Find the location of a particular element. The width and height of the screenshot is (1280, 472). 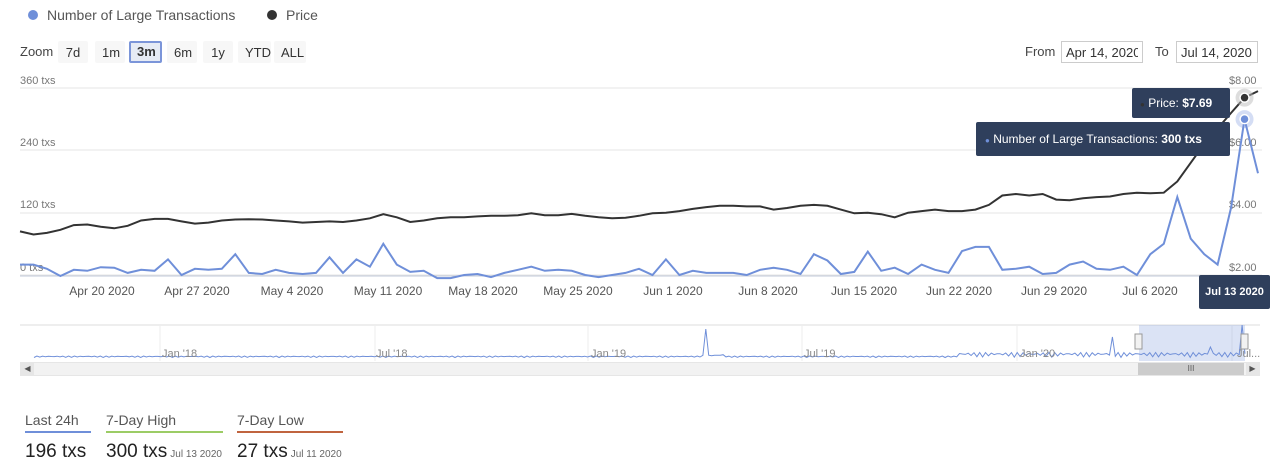

x-tick: May 4 2020 is located at coordinates (292, 291).